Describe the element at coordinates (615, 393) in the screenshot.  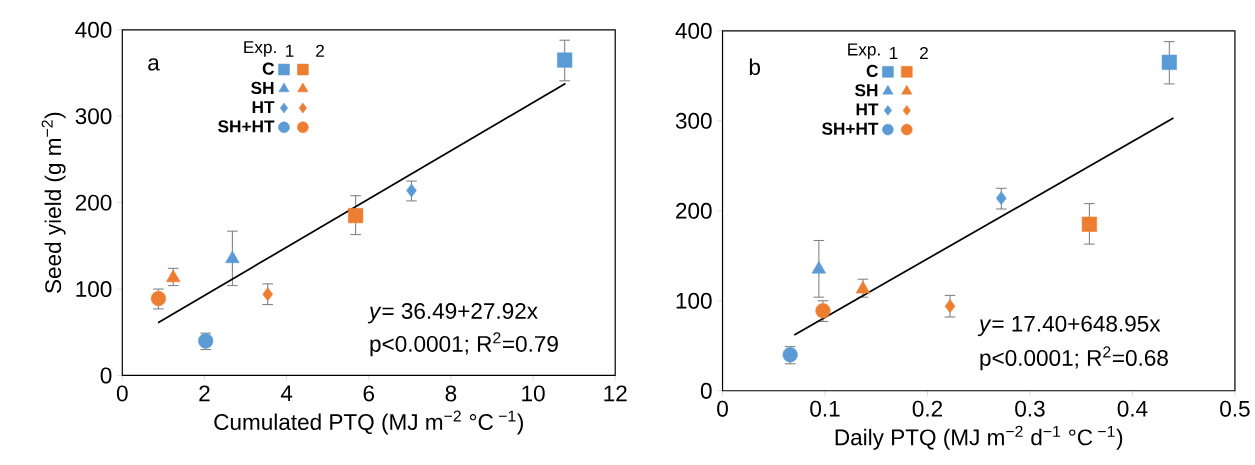
I see `x-tick-label: 12` at that location.